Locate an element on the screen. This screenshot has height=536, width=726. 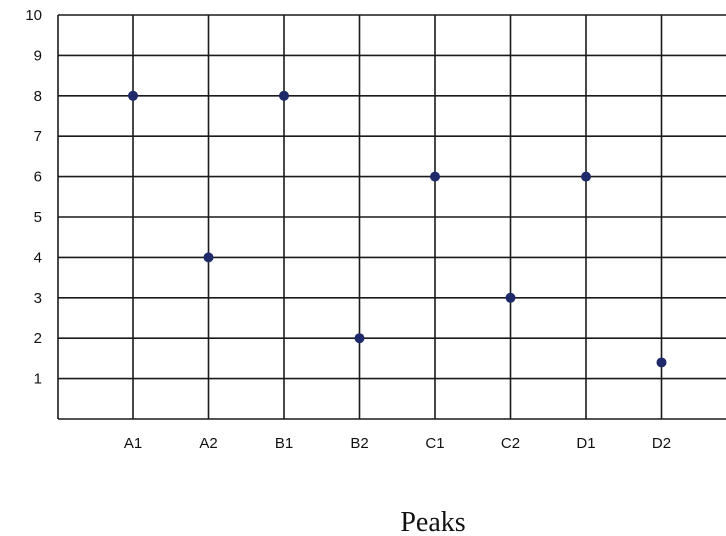
x-tick-label: D2 is located at coordinates (661, 443).